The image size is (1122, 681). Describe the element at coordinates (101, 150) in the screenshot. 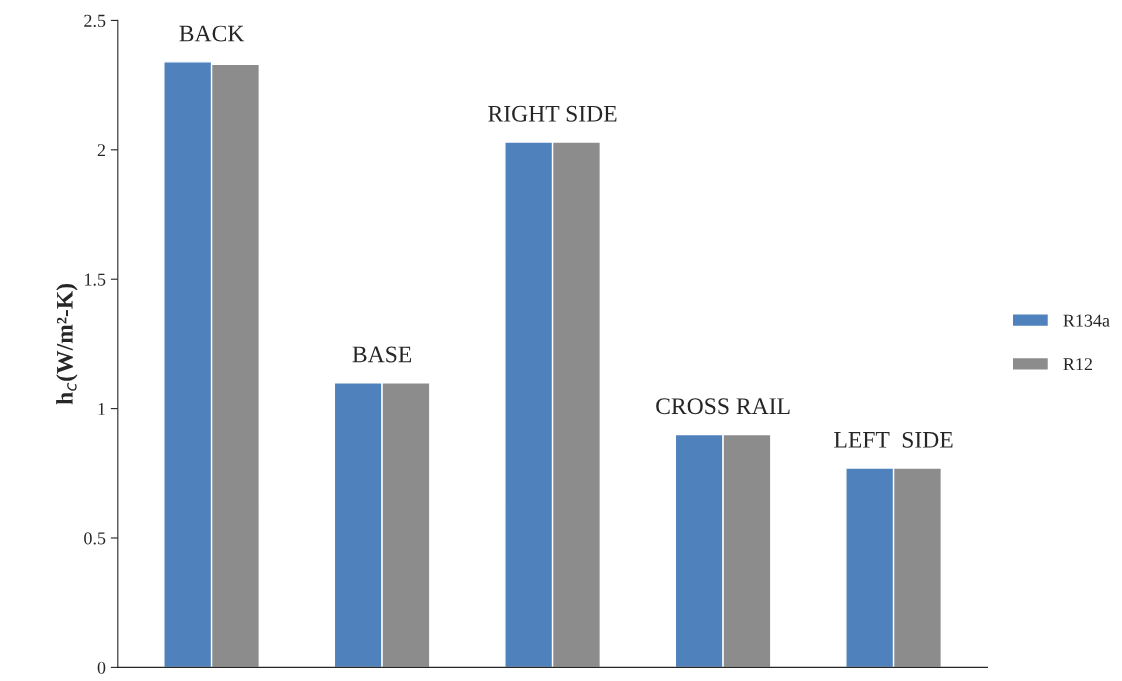

I see `y-tick-label: 2` at that location.